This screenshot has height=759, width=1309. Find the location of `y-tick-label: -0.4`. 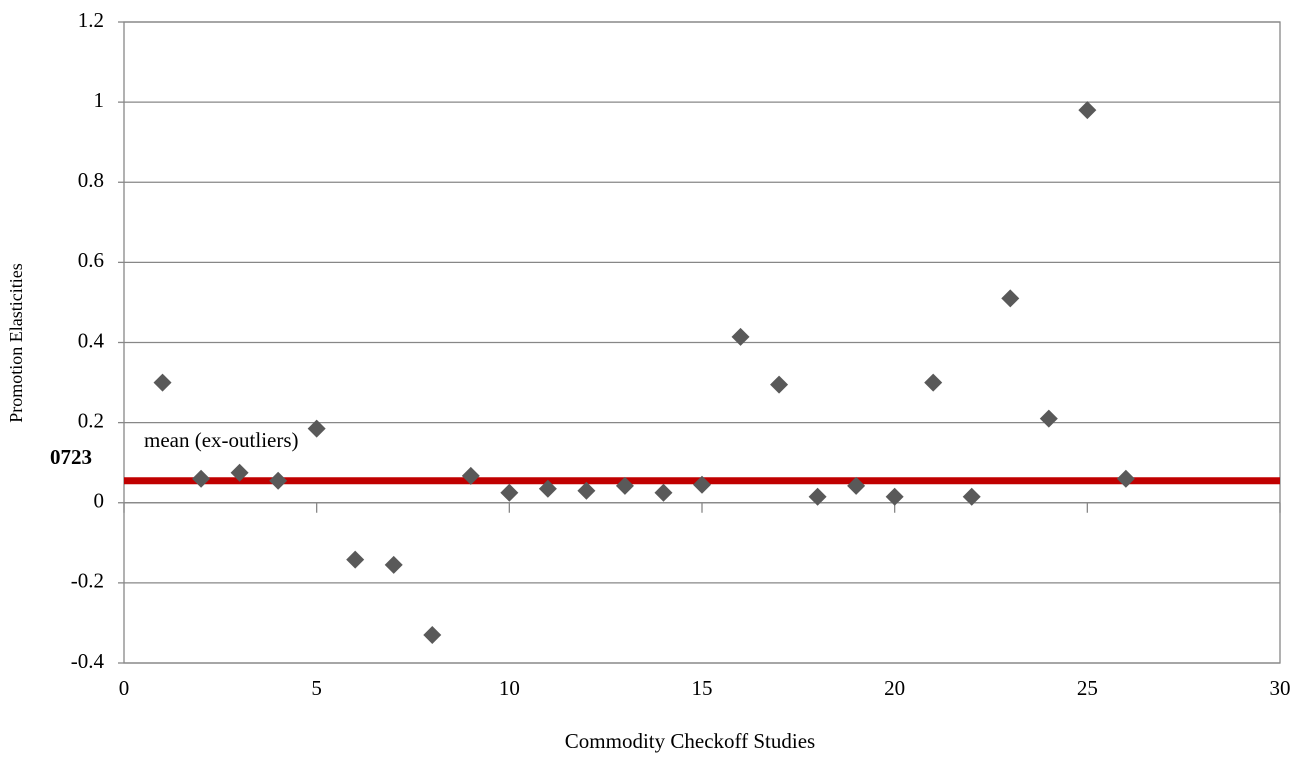

y-tick-label: -0.4 is located at coordinates (88, 661).